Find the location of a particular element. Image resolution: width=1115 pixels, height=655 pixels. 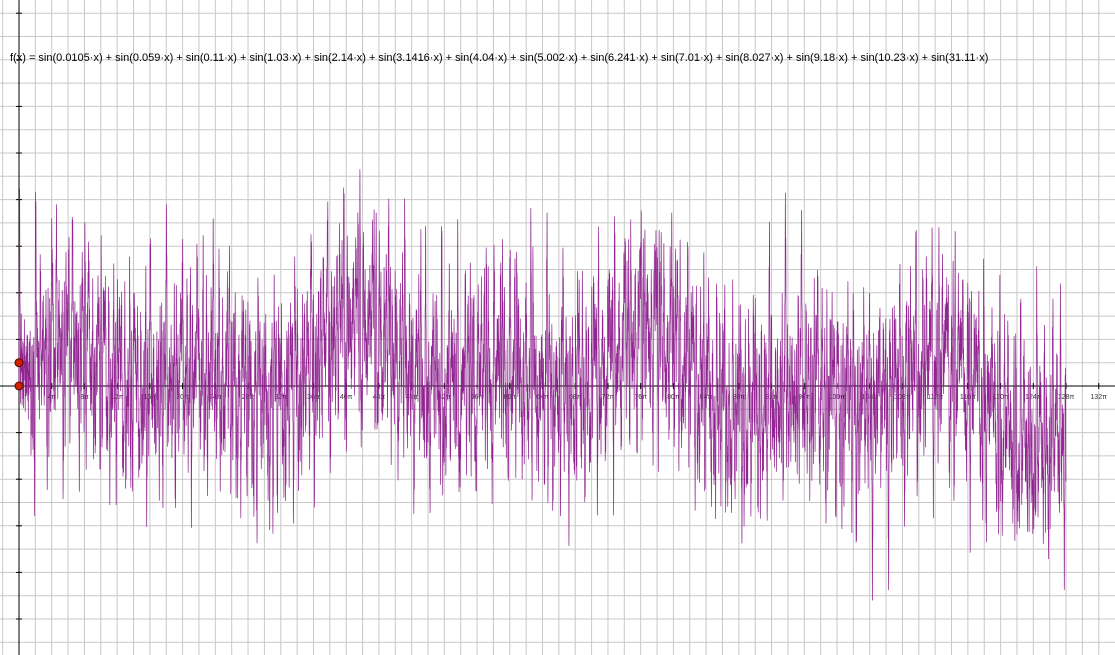

x-tick-label: 88π is located at coordinates (739, 397).